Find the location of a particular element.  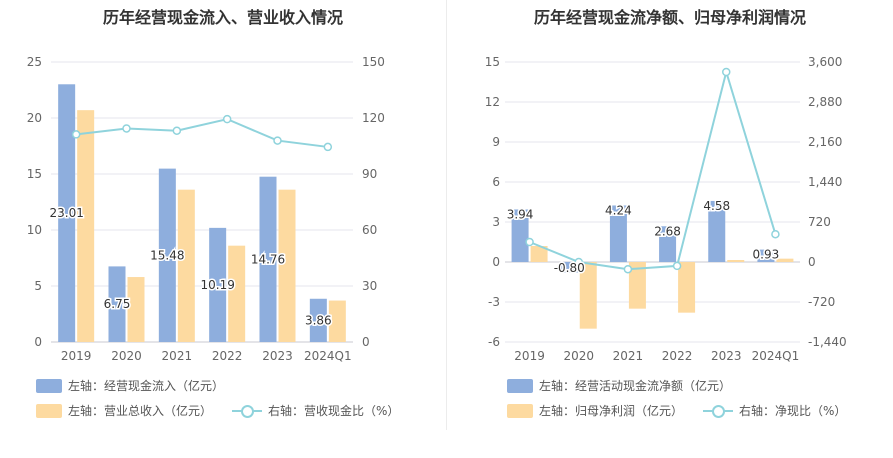

bar-data-label: -0.80 is located at coordinates (569, 268).